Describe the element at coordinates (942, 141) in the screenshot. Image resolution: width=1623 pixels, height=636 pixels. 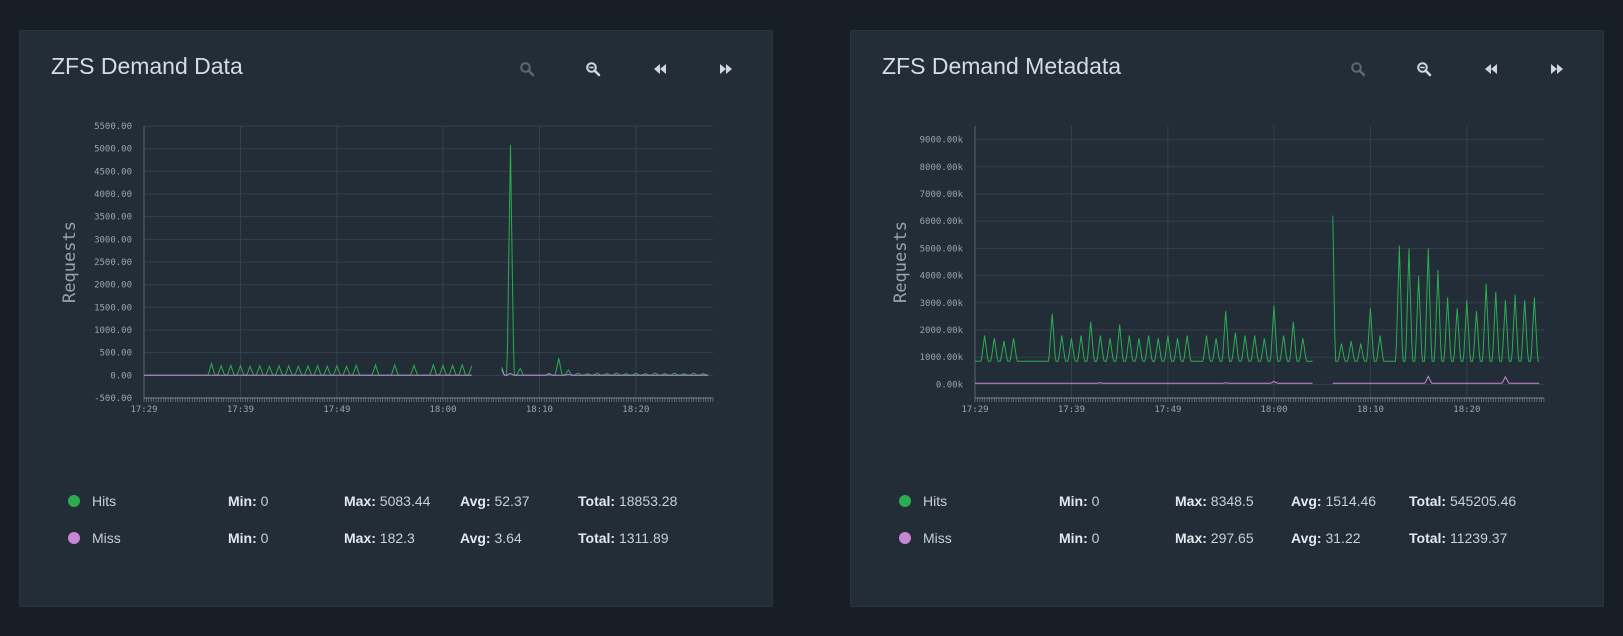
I see `y-tick-label: 9000.00k` at that location.